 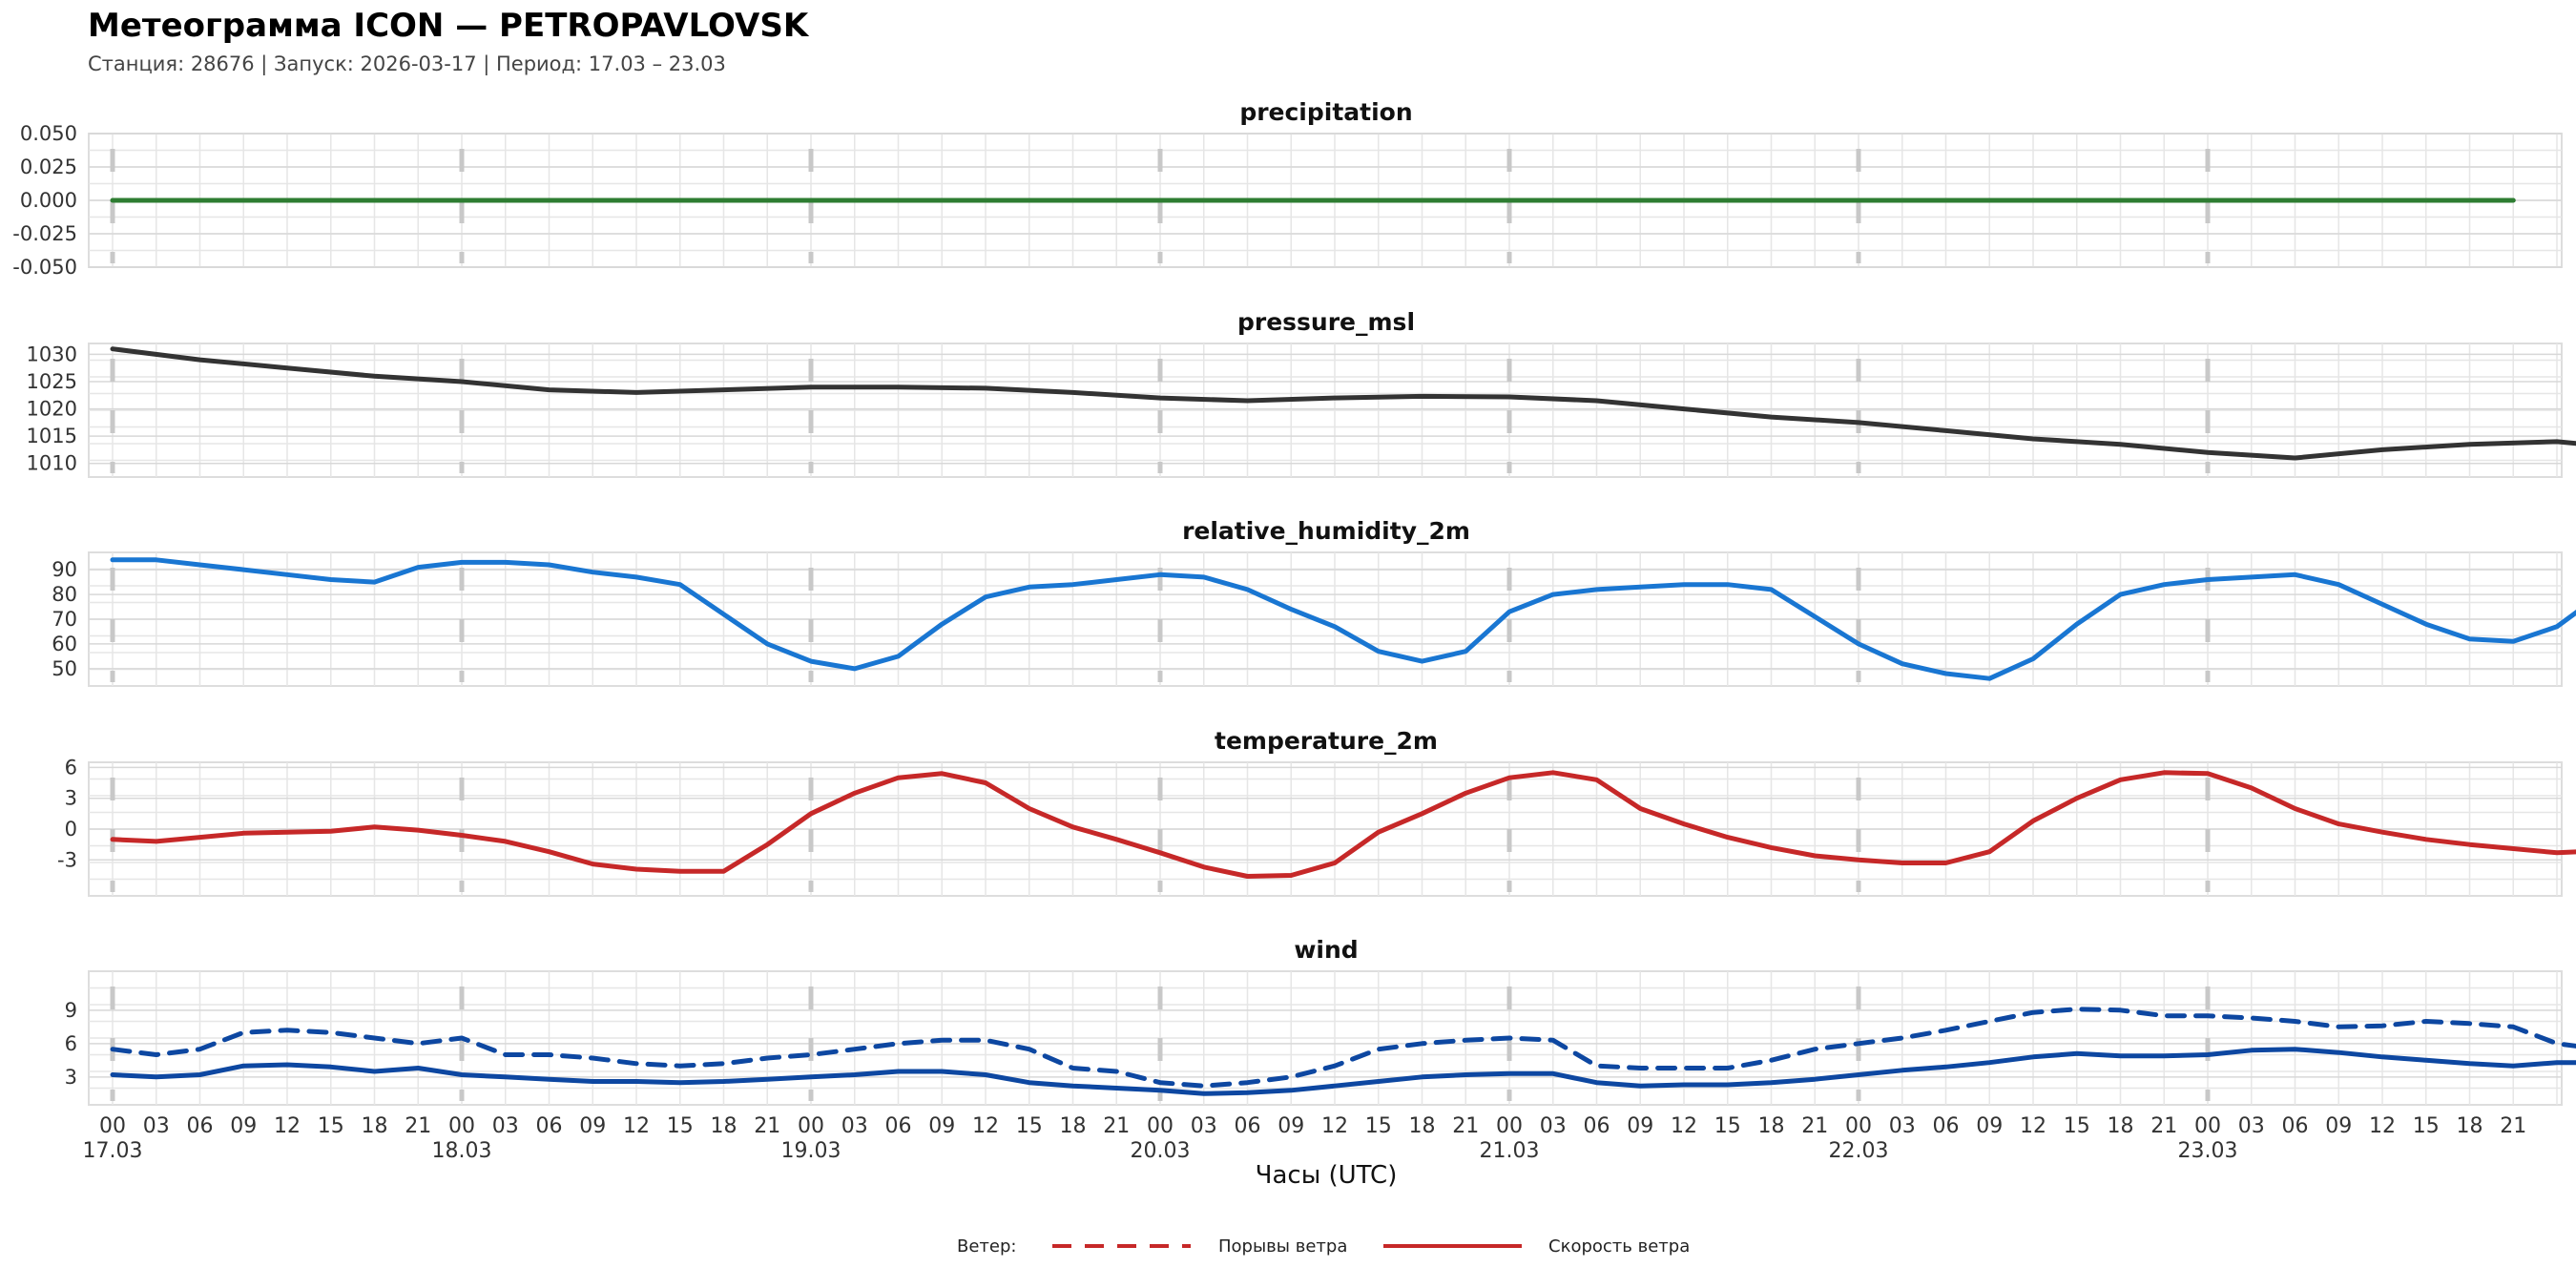 I want to click on series-line-wind-dashed, so click(x=1343, y=1048).